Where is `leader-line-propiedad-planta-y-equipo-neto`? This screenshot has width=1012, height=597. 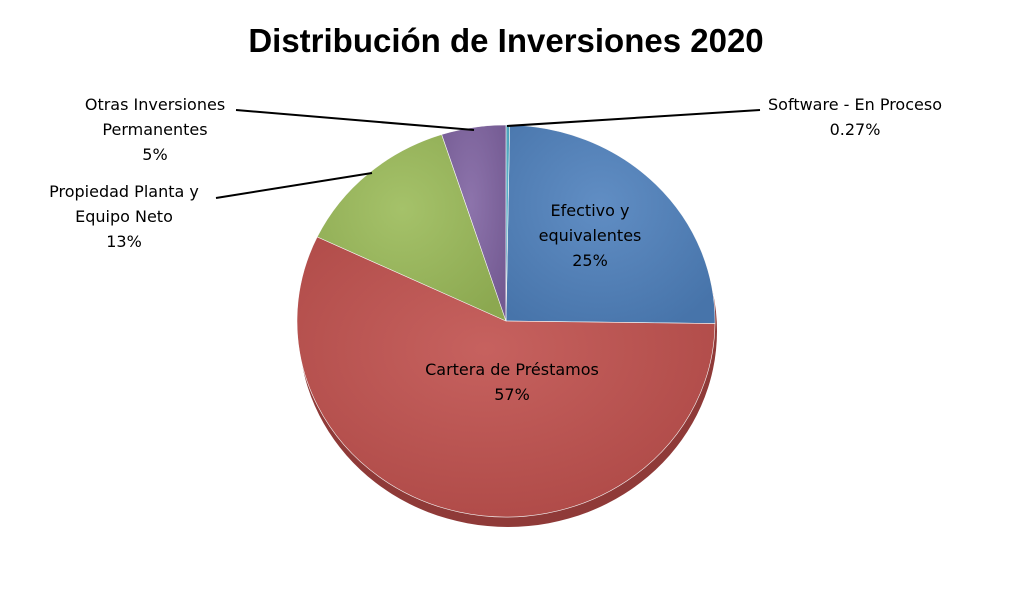 leader-line-propiedad-planta-y-equipo-neto is located at coordinates (294, 185).